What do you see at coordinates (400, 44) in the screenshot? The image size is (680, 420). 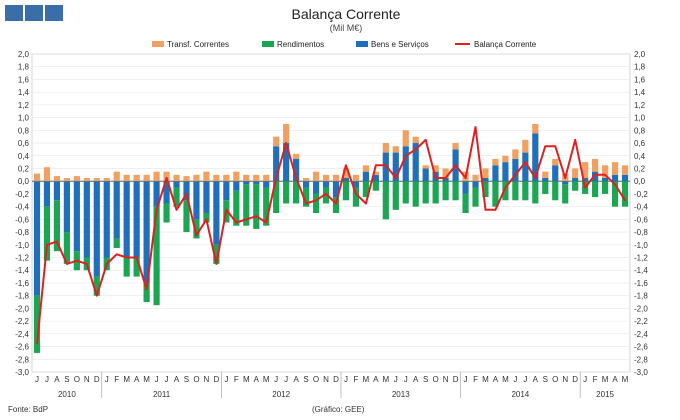 I see `legend-label-bens: Bens e Serviços` at bounding box center [400, 44].